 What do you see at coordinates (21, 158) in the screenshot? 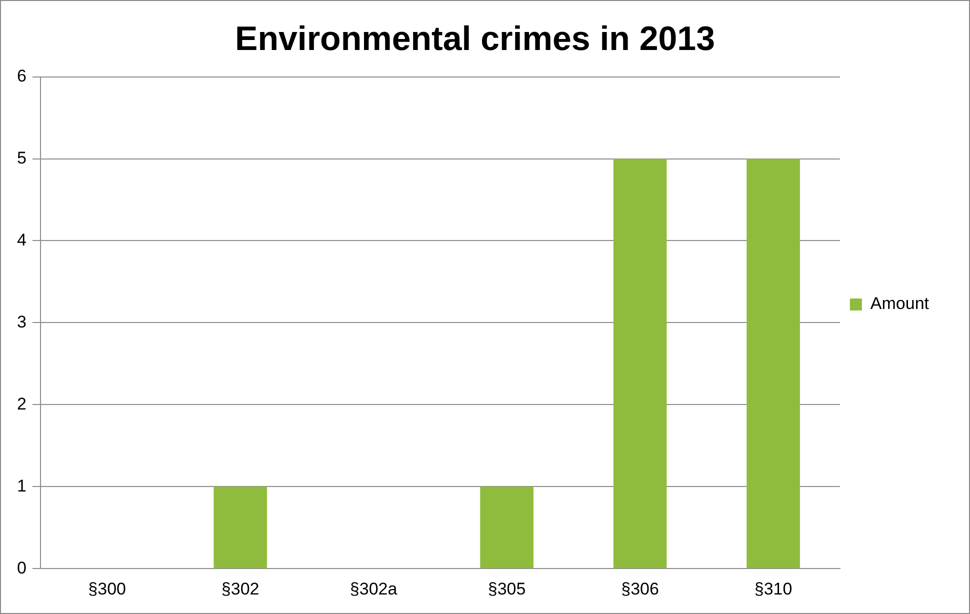
I see `y-tick-label: 5` at bounding box center [21, 158].